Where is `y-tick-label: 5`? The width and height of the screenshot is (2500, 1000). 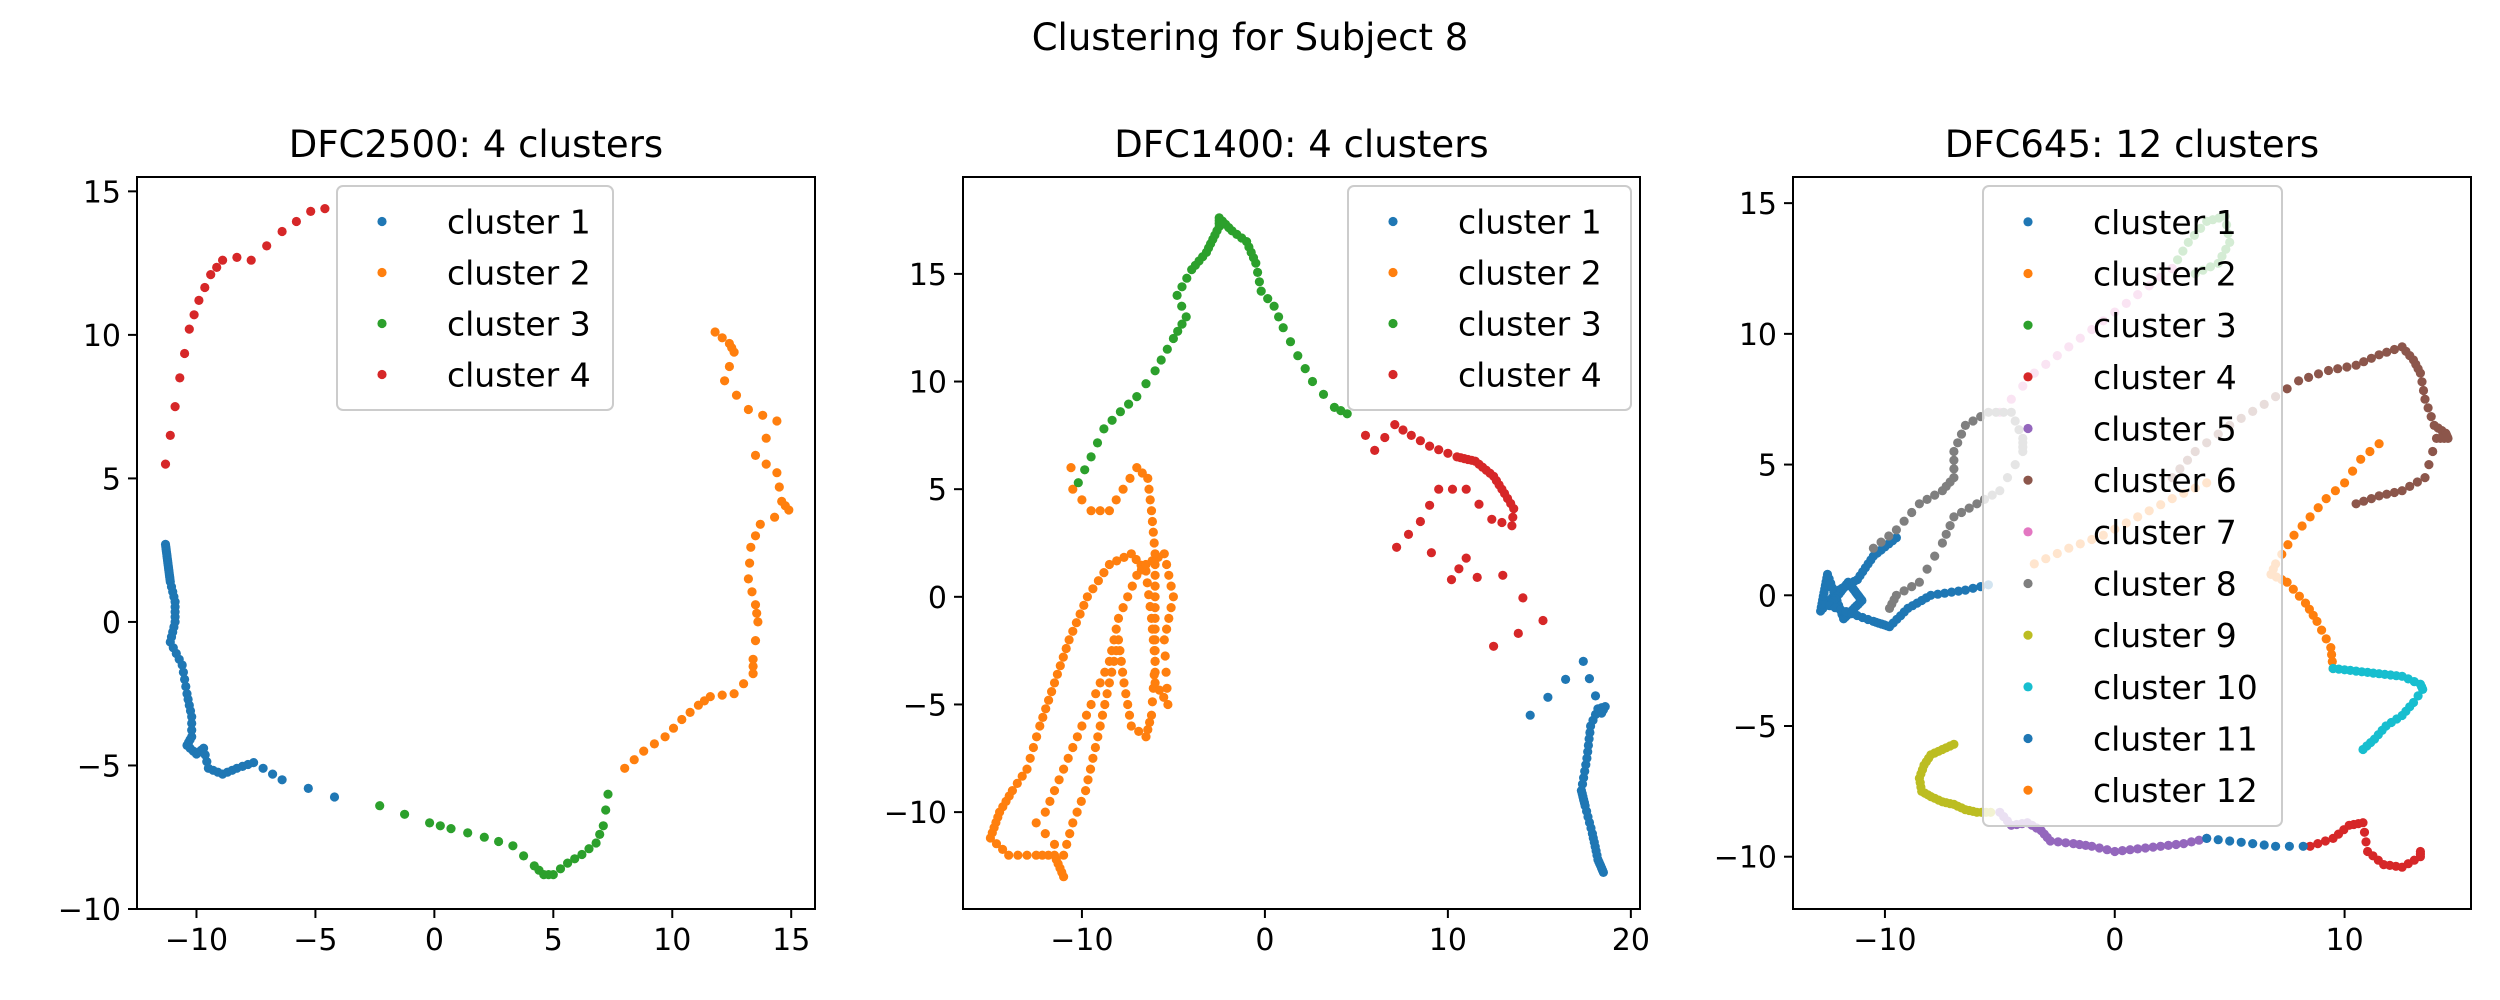
y-tick-label: 5 is located at coordinates (937, 490).